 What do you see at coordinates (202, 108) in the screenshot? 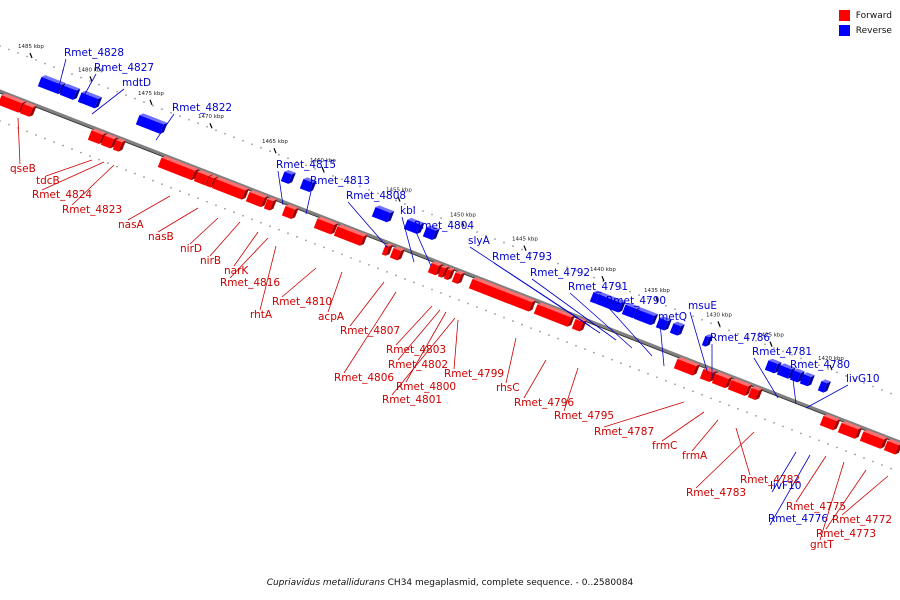
I see `reverse-gene-label: Rmet_4822` at bounding box center [202, 108].